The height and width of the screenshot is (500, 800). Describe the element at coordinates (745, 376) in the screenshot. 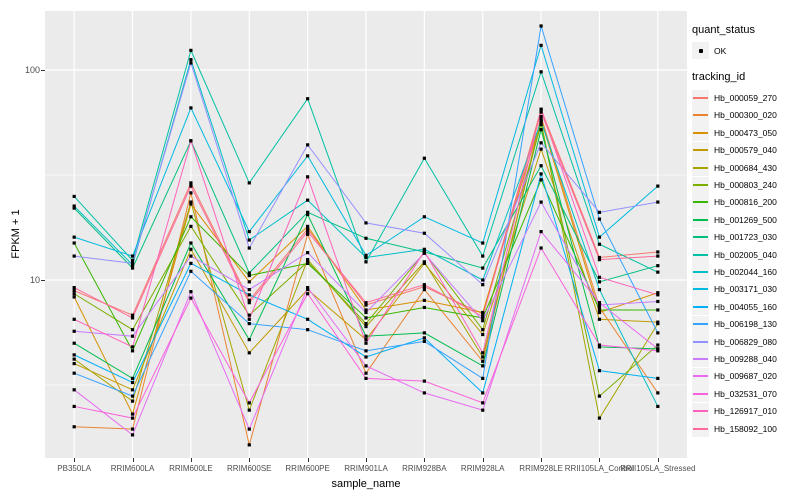

I see `legend-entry: Hb_009687_020` at that location.